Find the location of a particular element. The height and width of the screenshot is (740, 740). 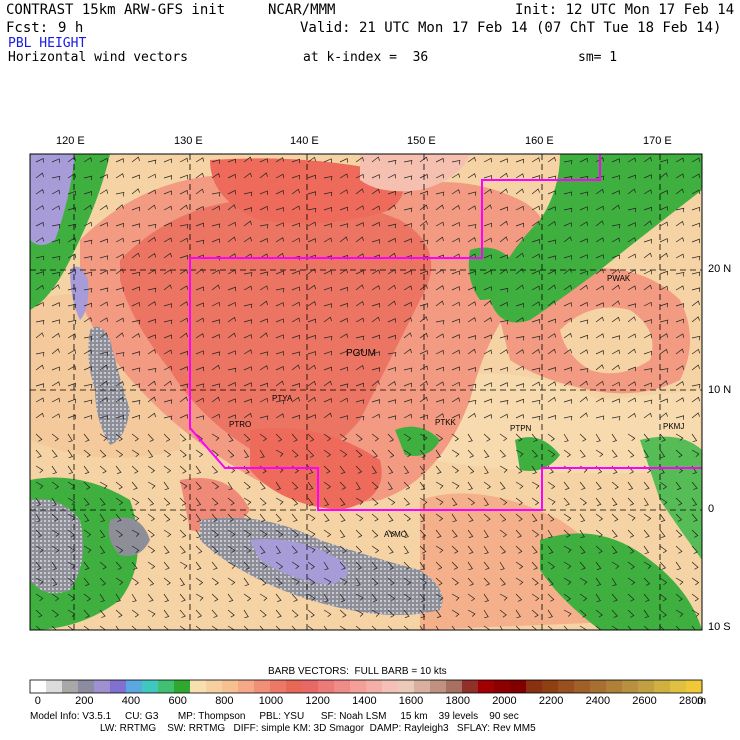

init-time: Init: 12 UTC Mon 17 Feb 14 is located at coordinates (625, 10).